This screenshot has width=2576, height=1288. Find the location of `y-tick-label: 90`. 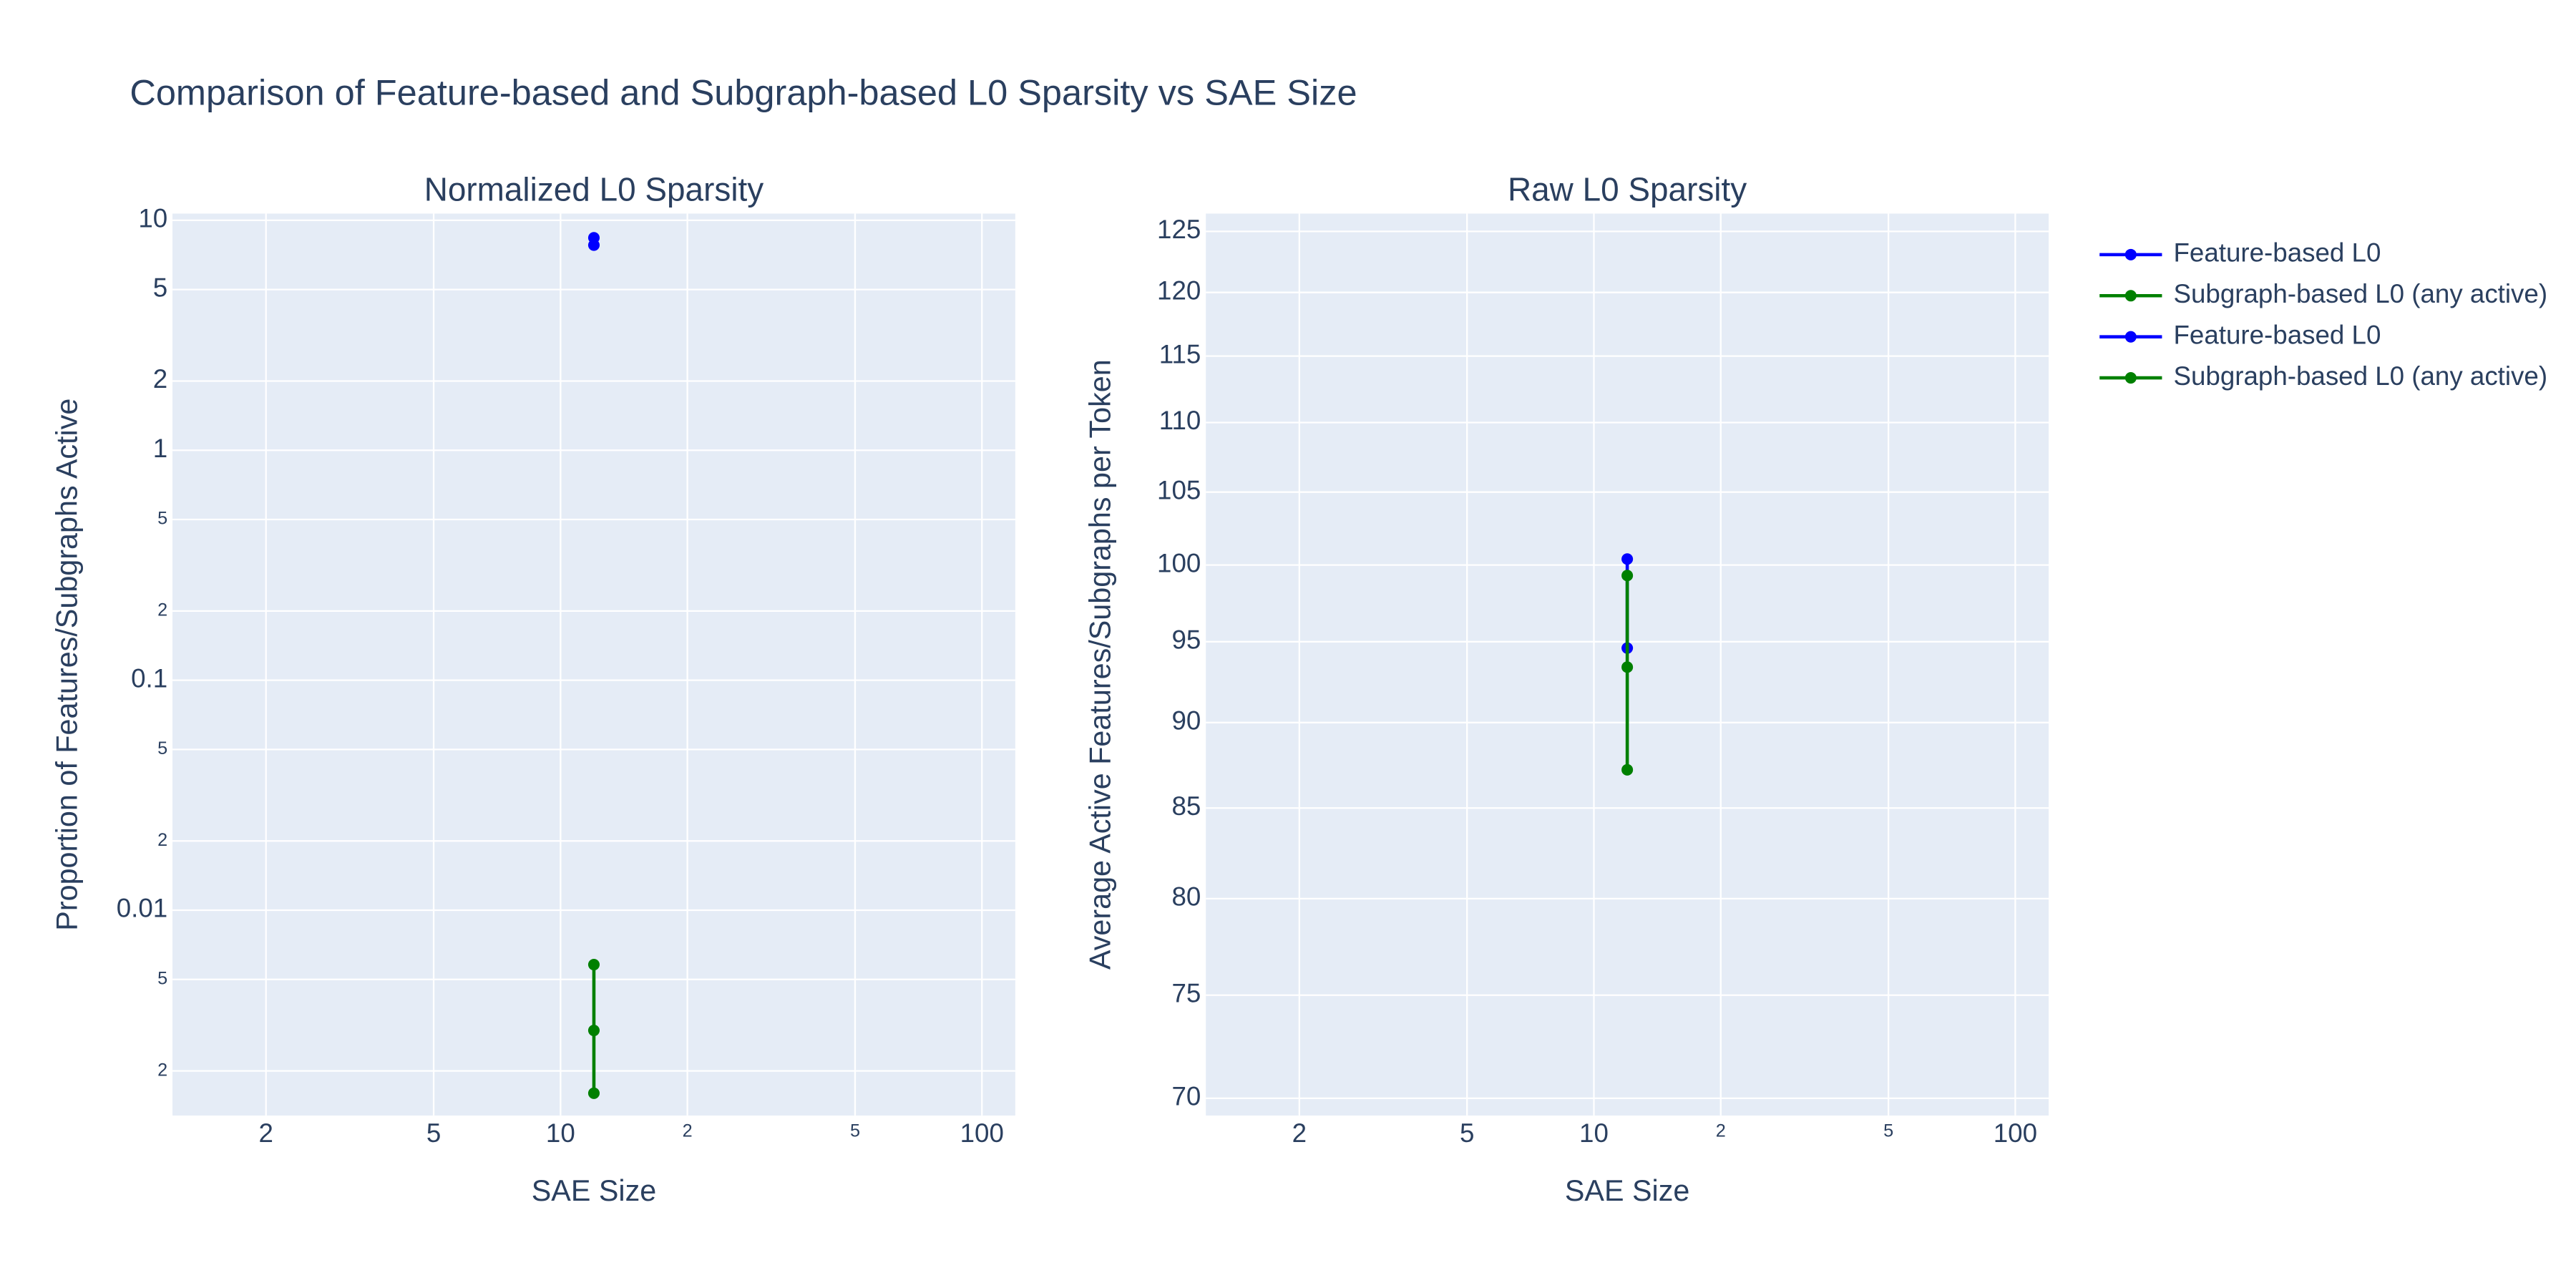

y-tick-label: 90 is located at coordinates (1186, 720).